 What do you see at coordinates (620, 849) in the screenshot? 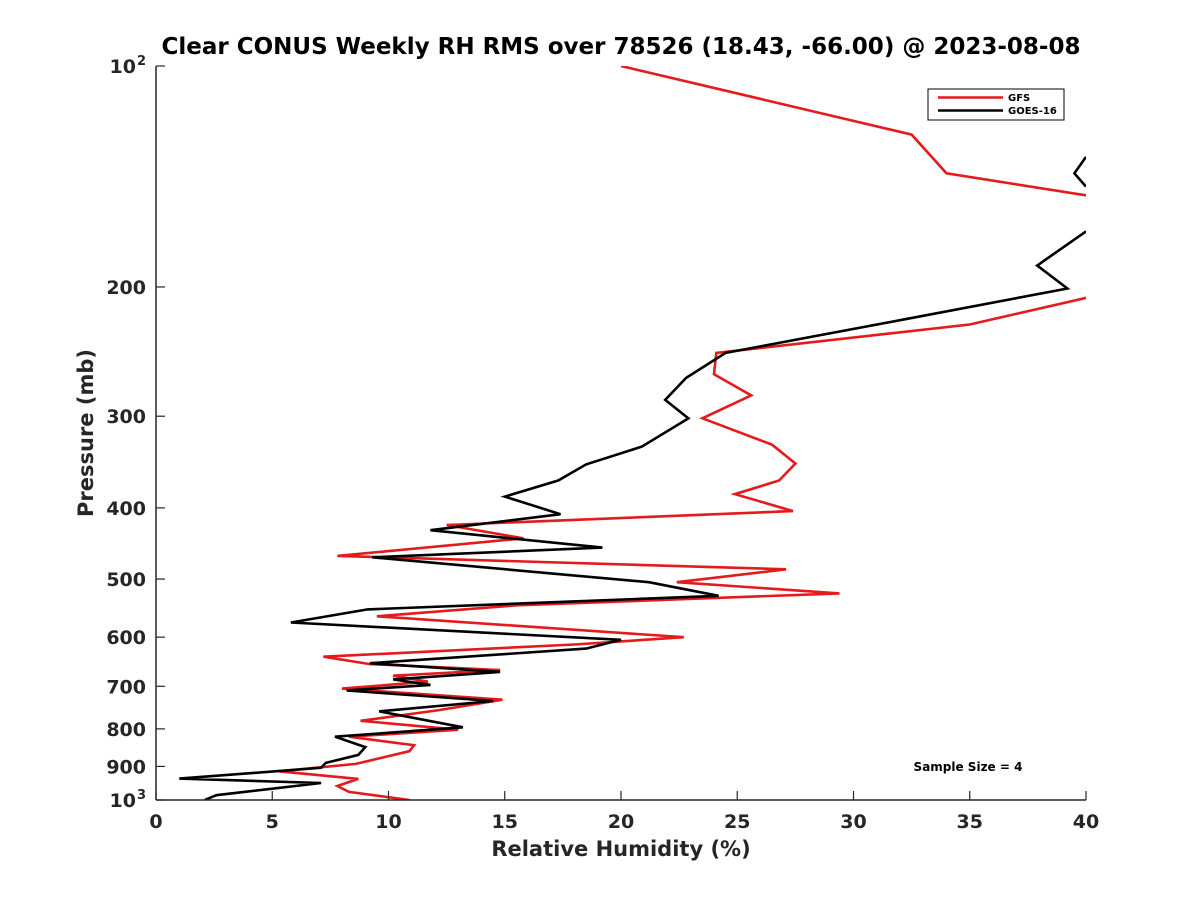
I see `x-axis-label: Relative Humidity (%)` at bounding box center [620, 849].